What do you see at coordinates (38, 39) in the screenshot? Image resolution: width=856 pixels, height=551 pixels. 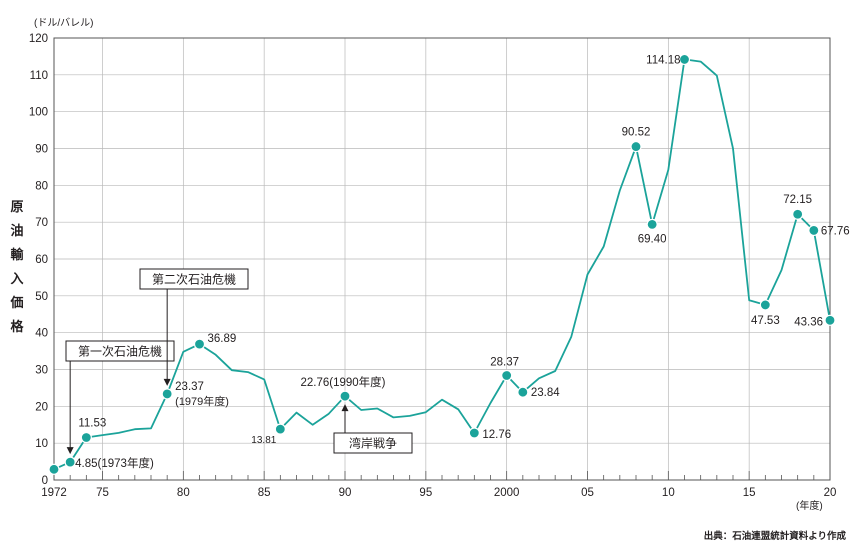 I see `y-tick-label: 120` at bounding box center [38, 39].